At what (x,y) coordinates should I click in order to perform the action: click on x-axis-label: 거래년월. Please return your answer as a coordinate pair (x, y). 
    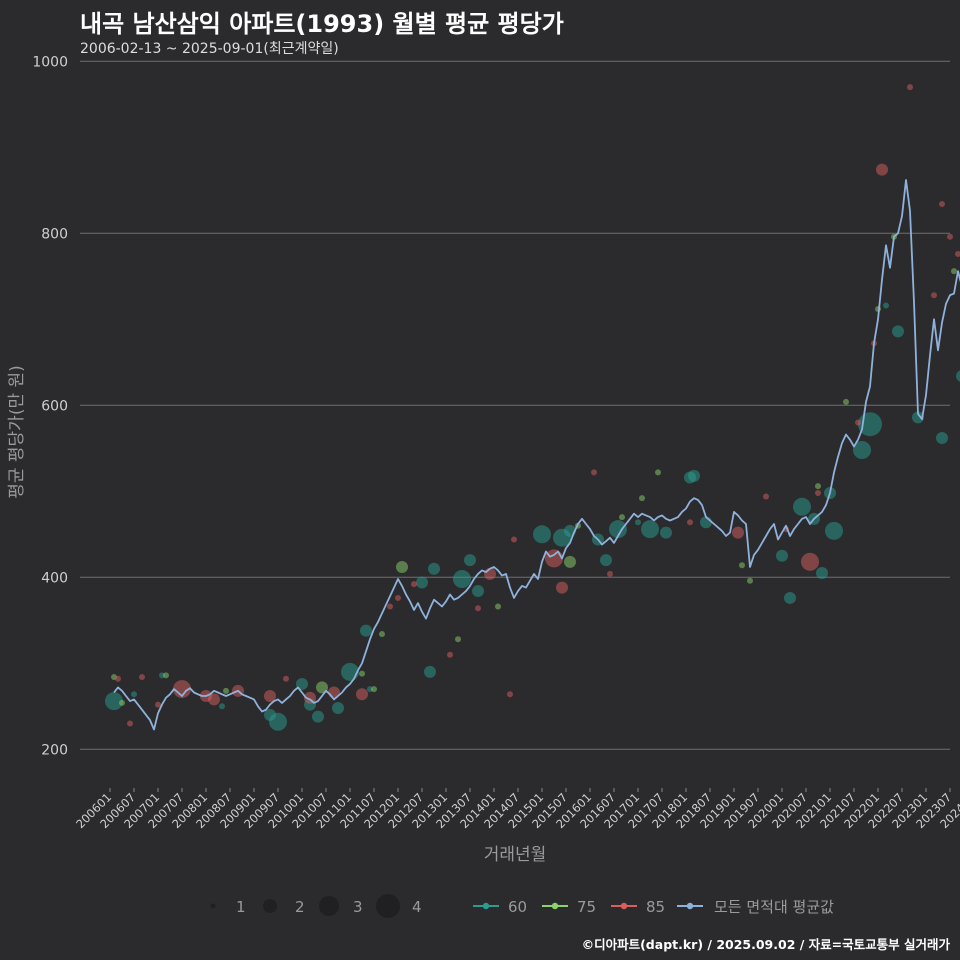
    Looking at the image, I should click on (515, 855).